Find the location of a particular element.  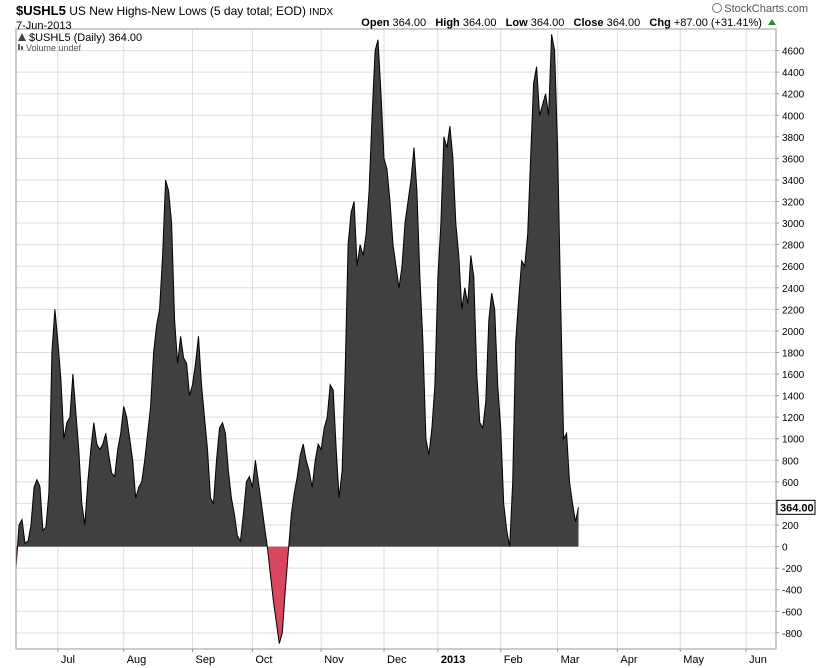

series-legend: $USHL5 (Daily) 364.00 Volume undef is located at coordinates (80, 42).